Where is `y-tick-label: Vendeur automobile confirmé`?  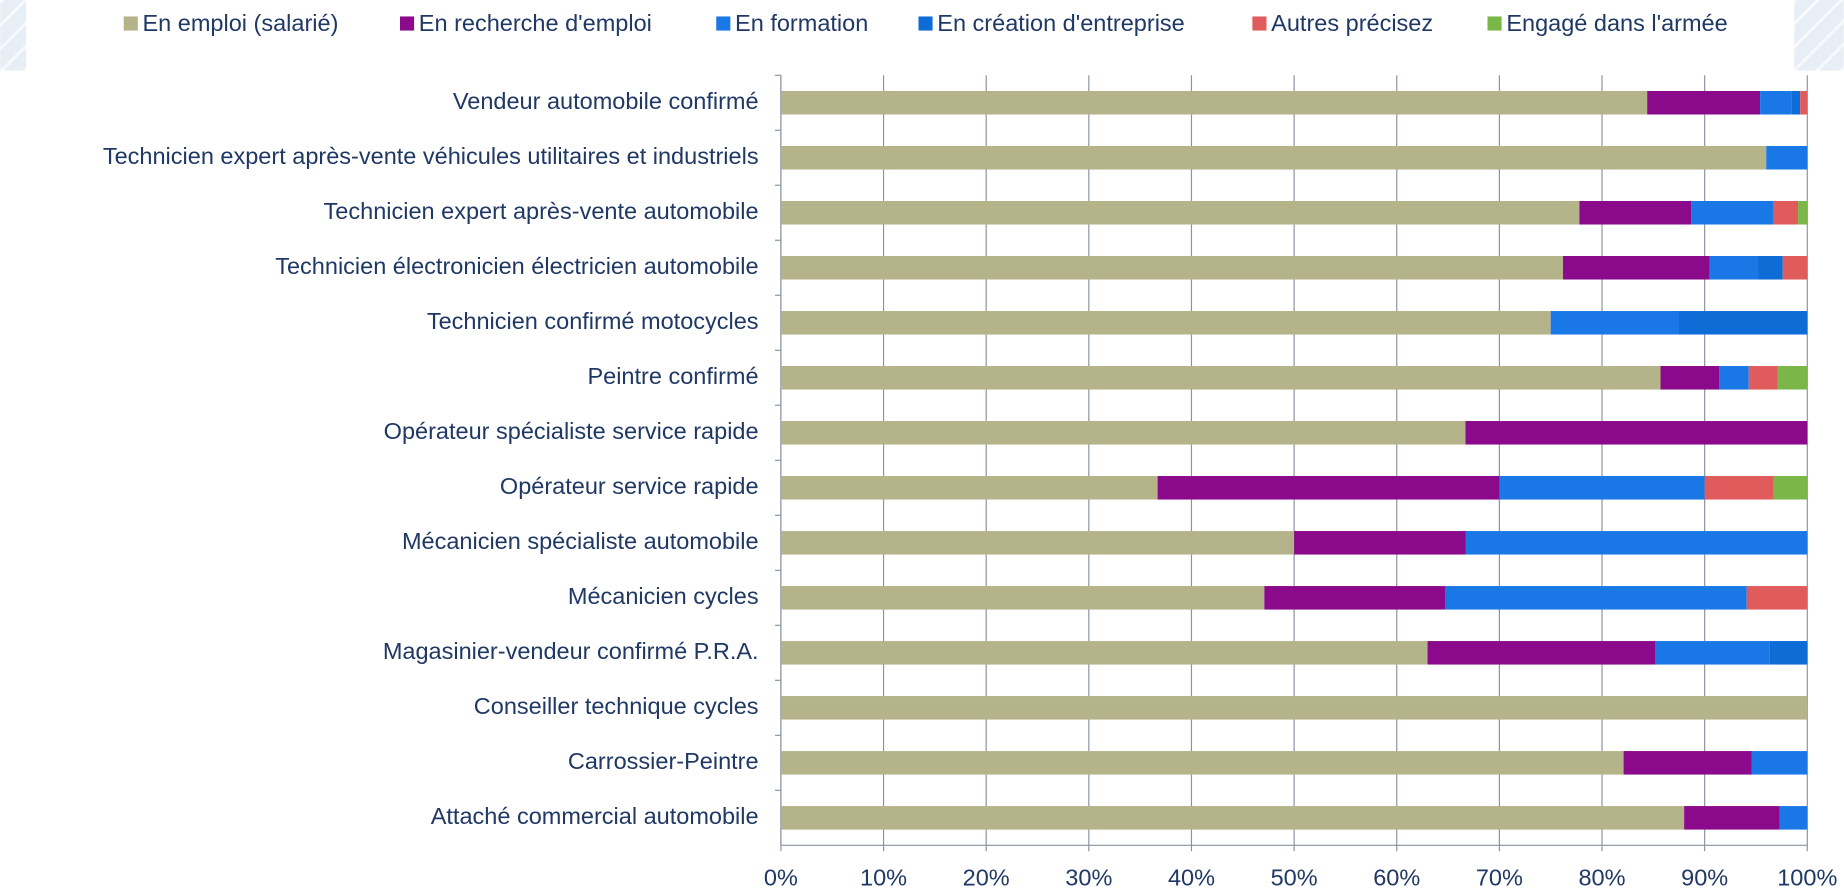 y-tick-label: Vendeur automobile confirmé is located at coordinates (606, 101).